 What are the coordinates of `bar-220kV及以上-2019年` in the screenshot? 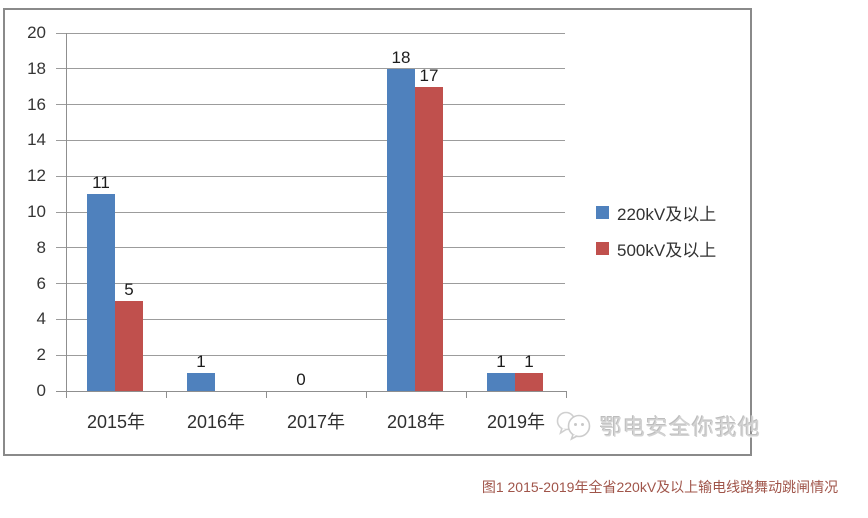 It's located at (501, 382).